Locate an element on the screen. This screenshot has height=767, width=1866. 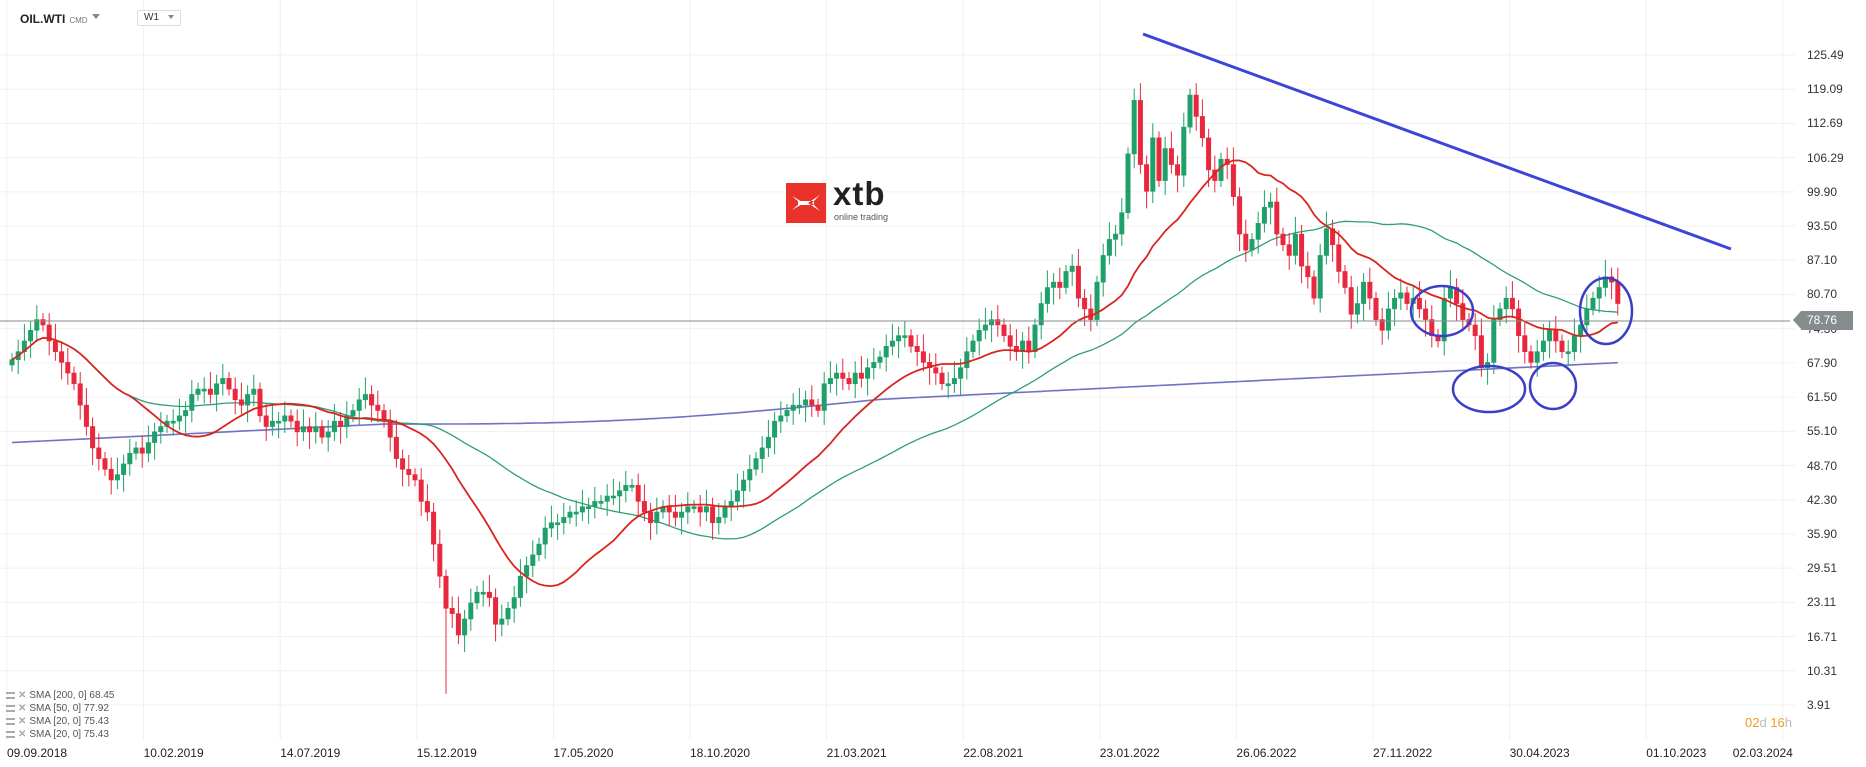
time-tick-label: 26.06.2022 is located at coordinates (1266, 753).